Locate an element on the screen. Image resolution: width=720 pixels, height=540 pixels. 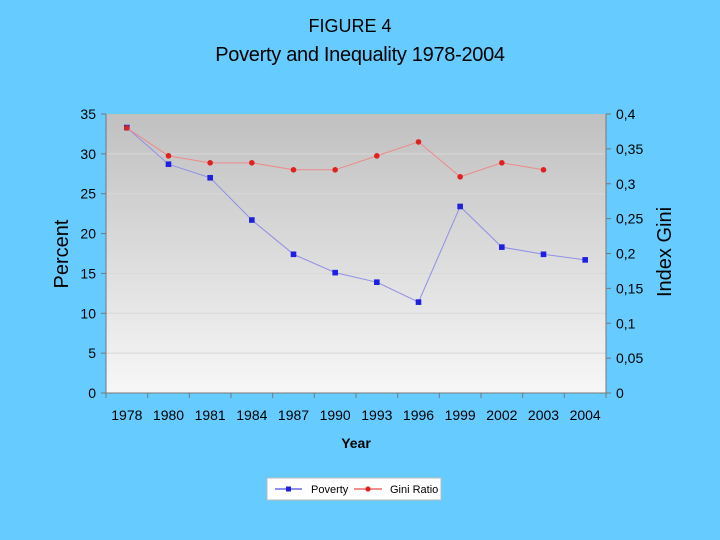
y-tick-label-right: 0,2 is located at coordinates (626, 254).